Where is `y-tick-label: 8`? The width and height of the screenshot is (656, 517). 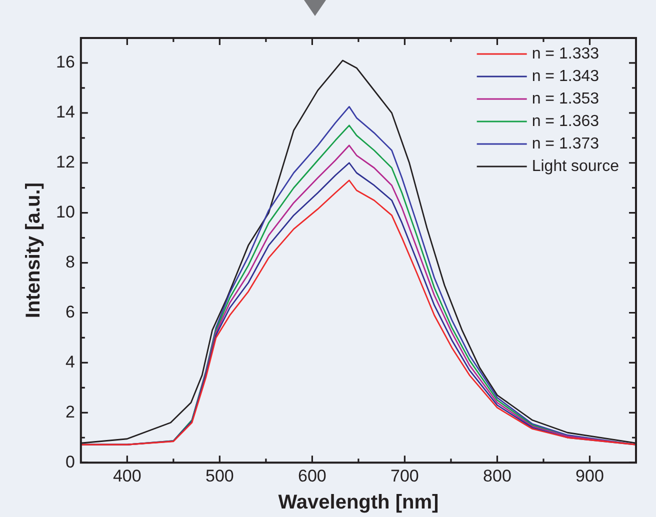
y-tick-label: 8 is located at coordinates (70, 262).